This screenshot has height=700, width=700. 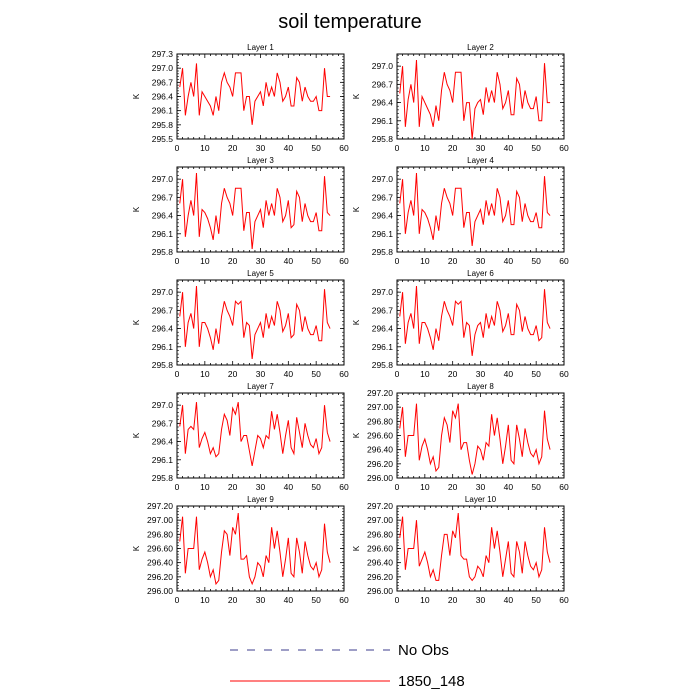 I want to click on panel-title: Layer 7, so click(x=260, y=386).